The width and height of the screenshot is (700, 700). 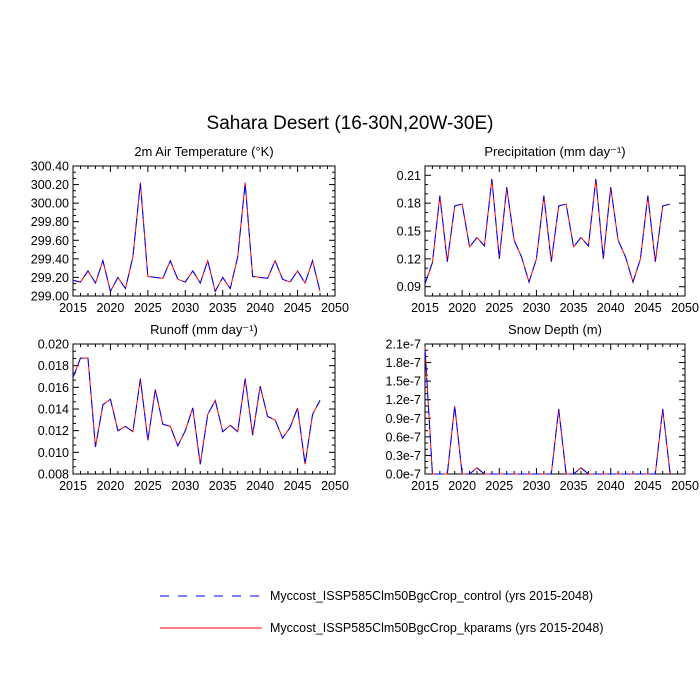 I want to click on y-tick-label: 0.15, so click(x=409, y=232).